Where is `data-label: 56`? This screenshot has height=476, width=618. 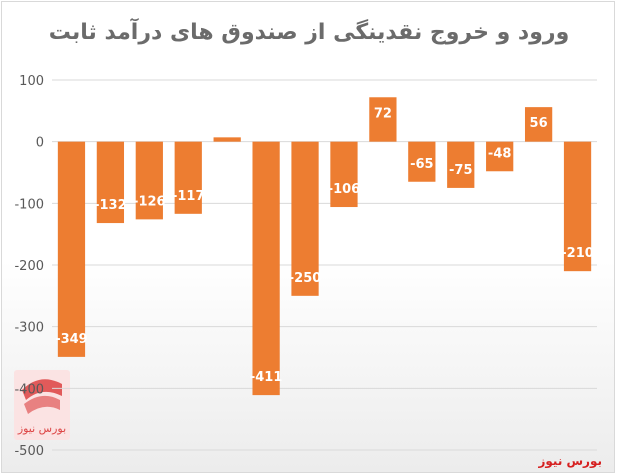 data-label: 56 is located at coordinates (539, 123).